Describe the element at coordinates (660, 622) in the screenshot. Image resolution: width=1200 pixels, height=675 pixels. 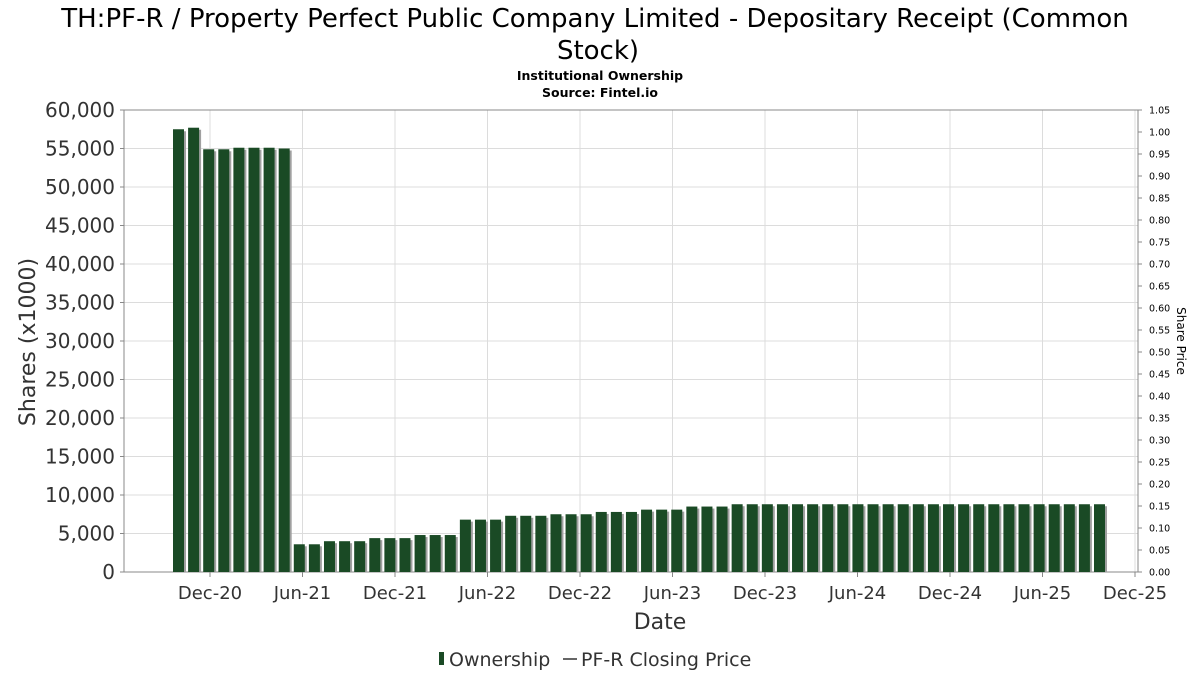
I see `x-axis-label: Date` at that location.